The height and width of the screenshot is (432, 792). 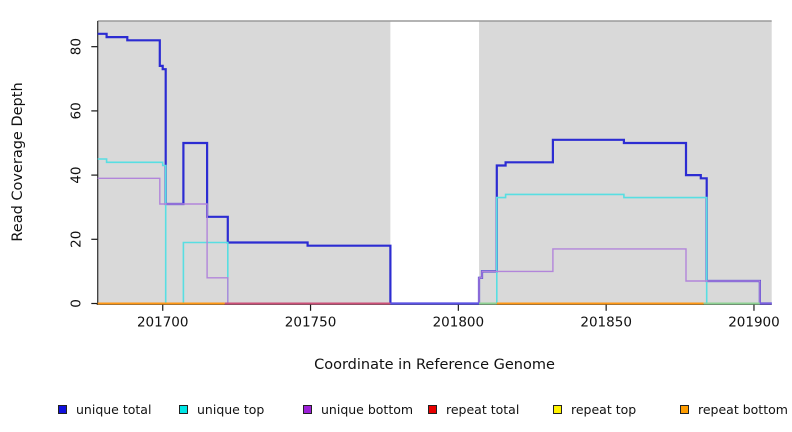 What do you see at coordinates (77, 303) in the screenshot?
I see `y-tick-label: 0` at bounding box center [77, 303].